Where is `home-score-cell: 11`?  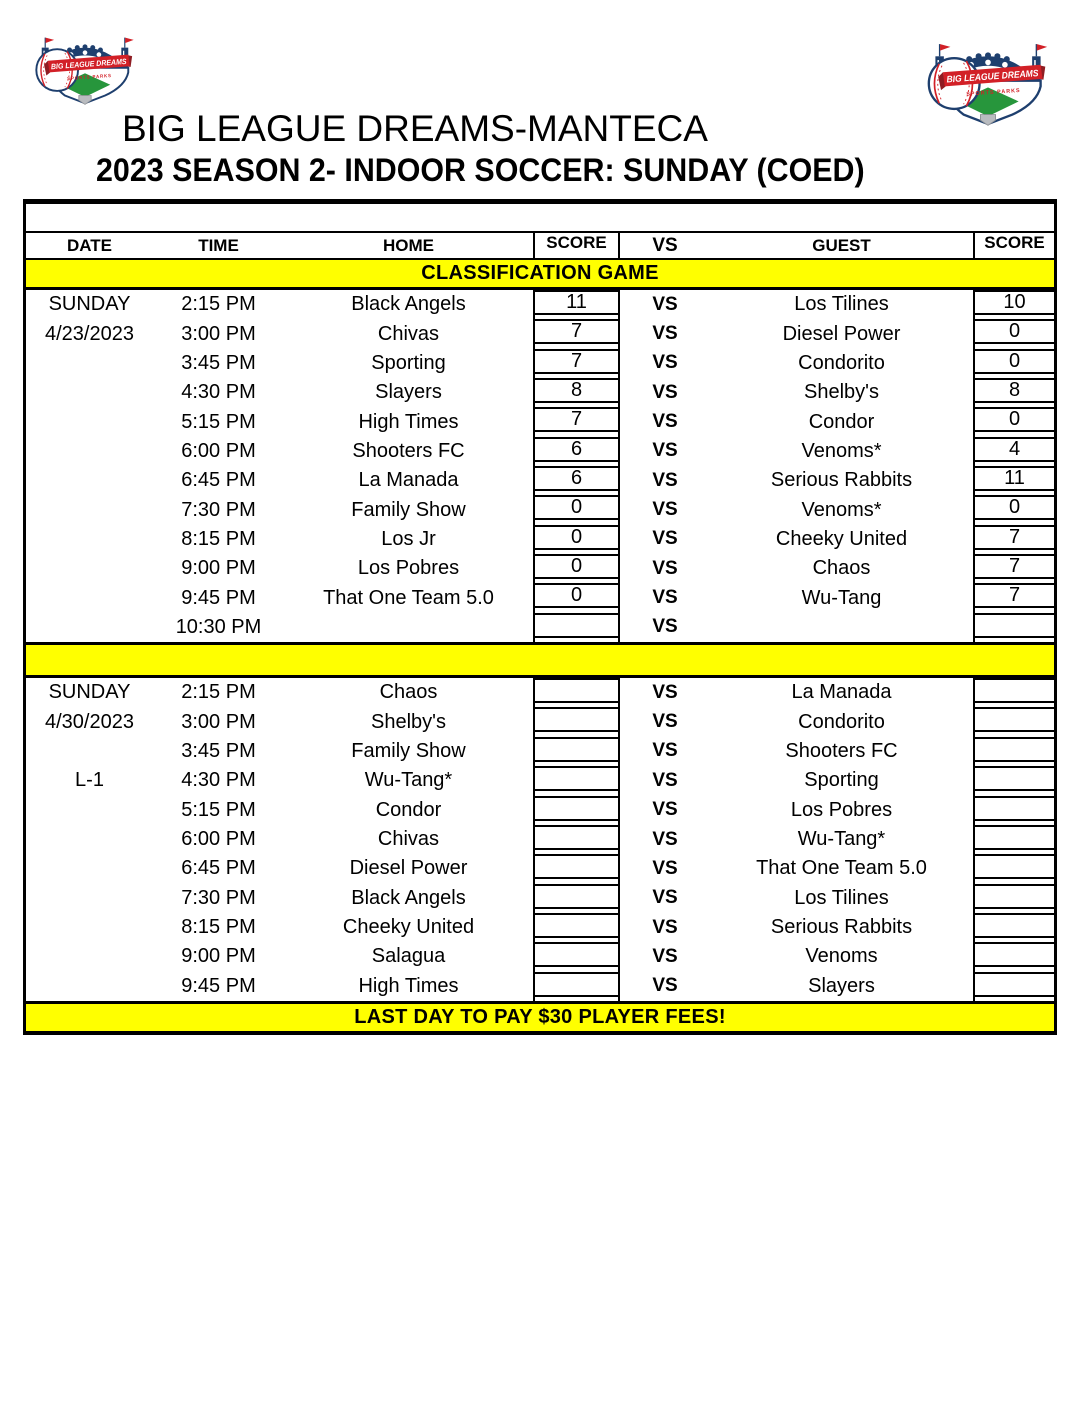
home-score-cell: 11 is located at coordinates (576, 305).